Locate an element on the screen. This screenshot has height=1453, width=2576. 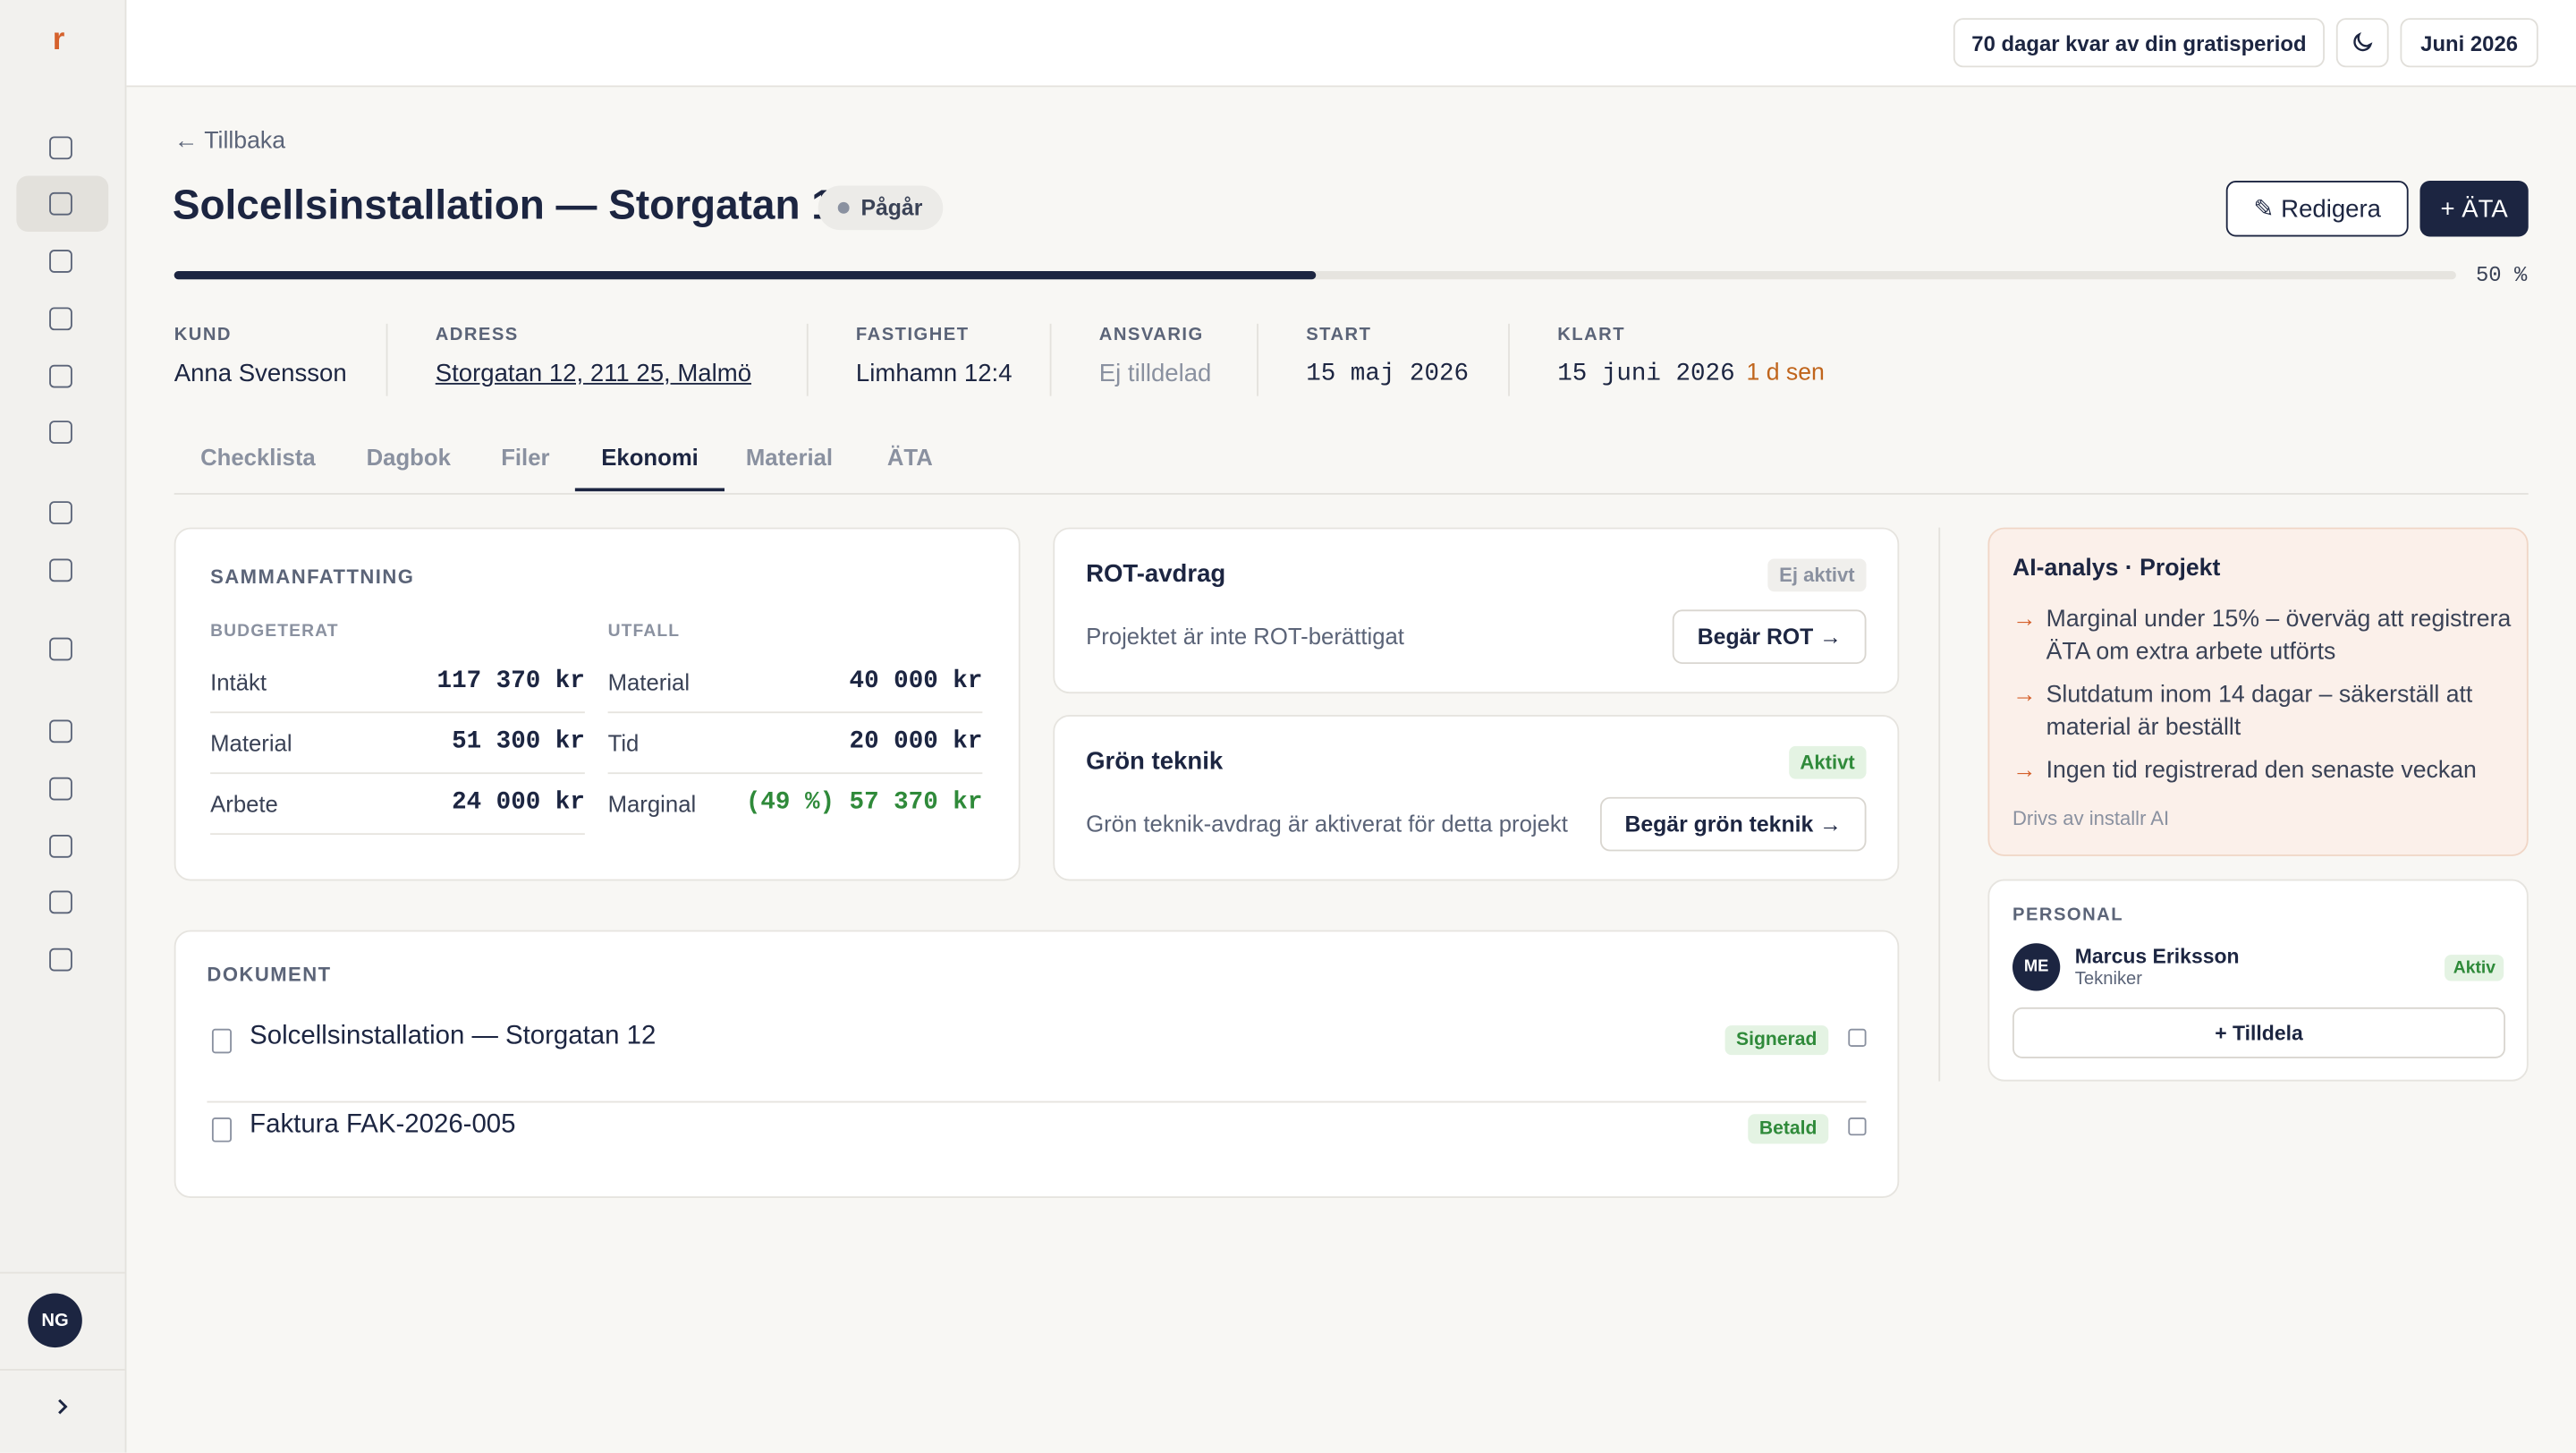
progress-track is located at coordinates (1315, 275).